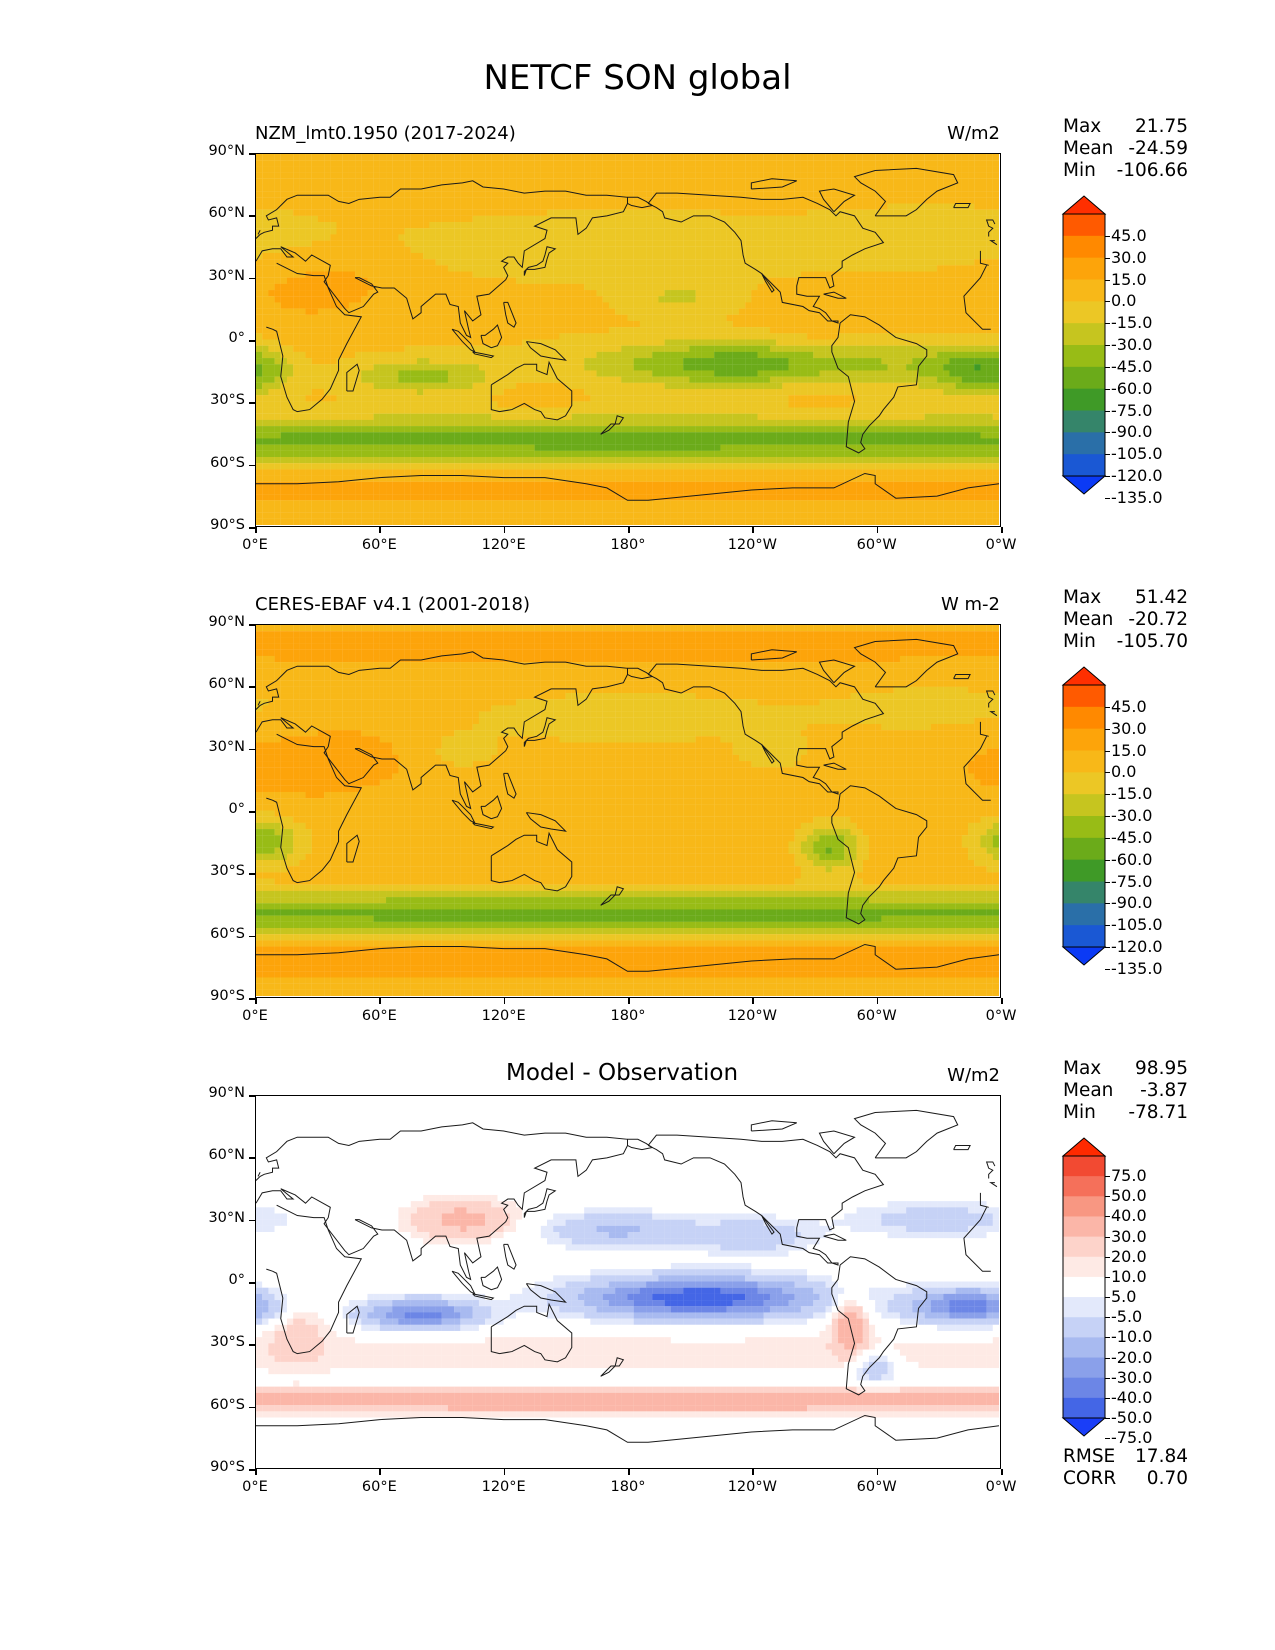 The height and width of the screenshot is (1650, 1275). Describe the element at coordinates (1137, 925) in the screenshot. I see `colorbar-label: -105.0` at that location.